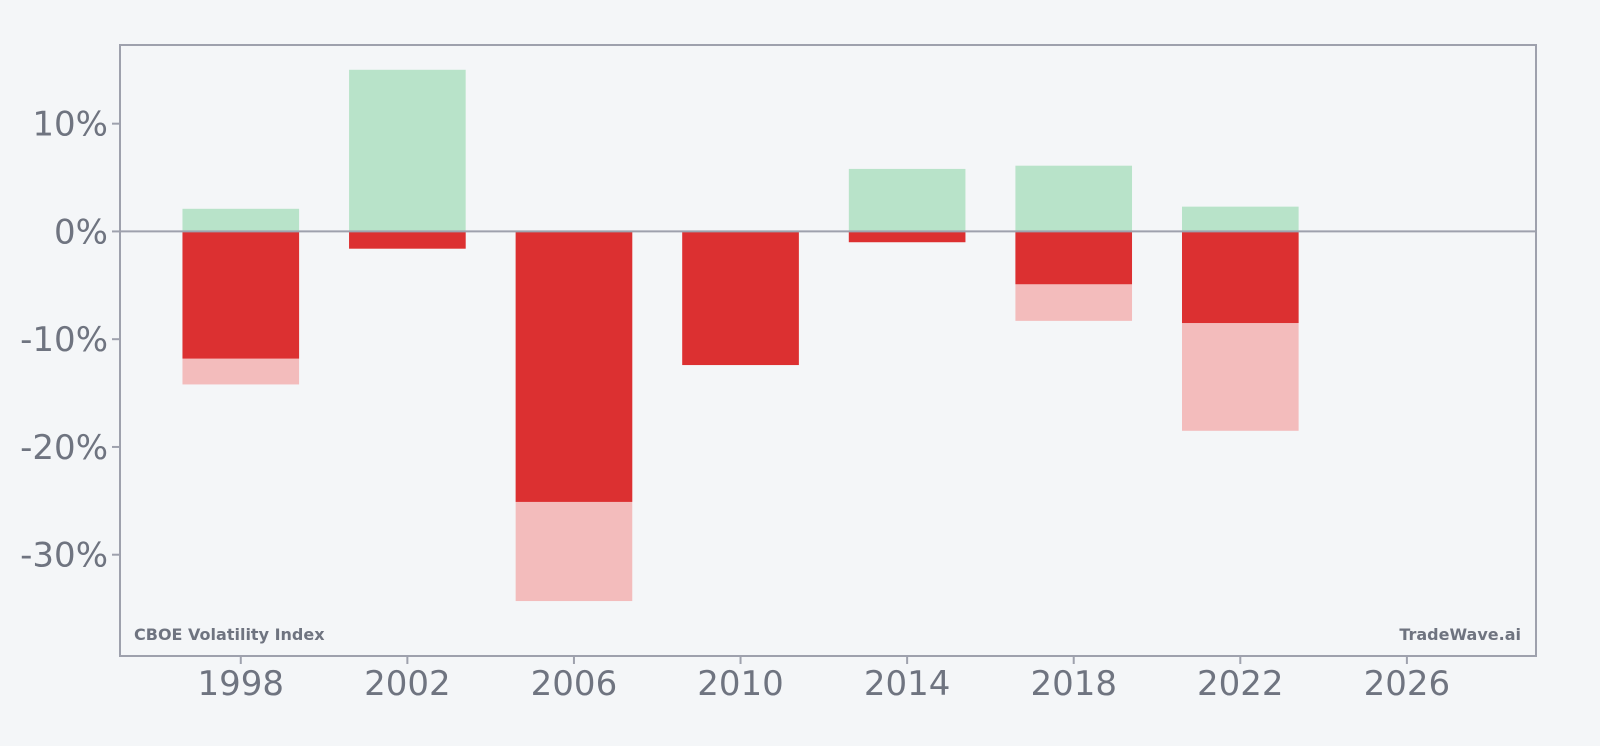 The image size is (1600, 746). What do you see at coordinates (229, 634) in the screenshot?
I see `index-name-label: CBOE Volatility Index` at bounding box center [229, 634].